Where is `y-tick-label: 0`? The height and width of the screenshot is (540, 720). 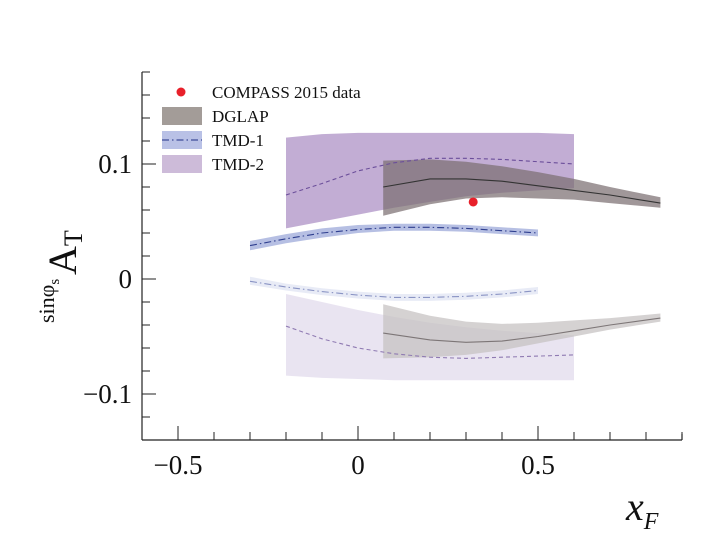 y-tick-label: 0 is located at coordinates (126, 279).